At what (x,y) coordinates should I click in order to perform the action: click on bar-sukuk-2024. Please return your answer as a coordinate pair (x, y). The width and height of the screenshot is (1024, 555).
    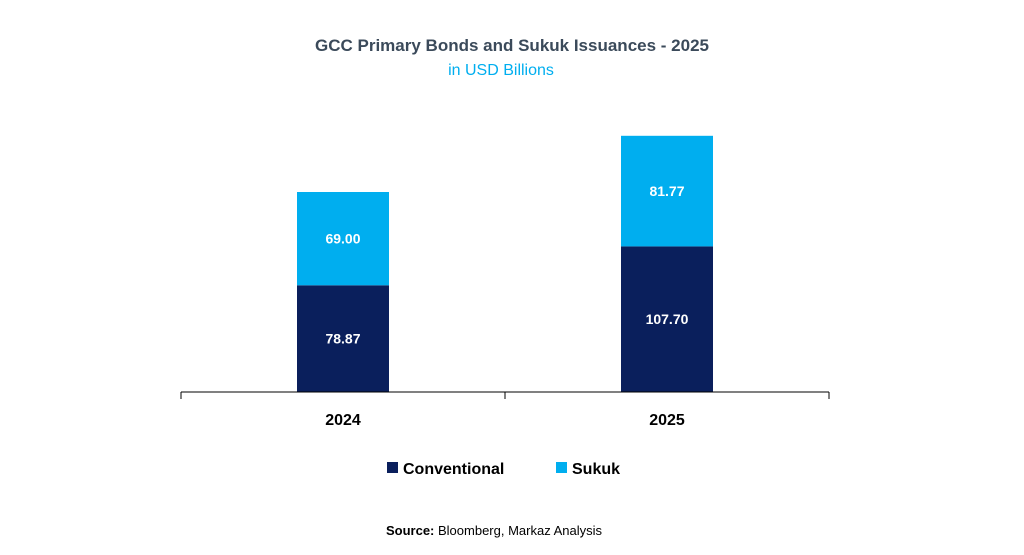
    Looking at the image, I should click on (343, 239).